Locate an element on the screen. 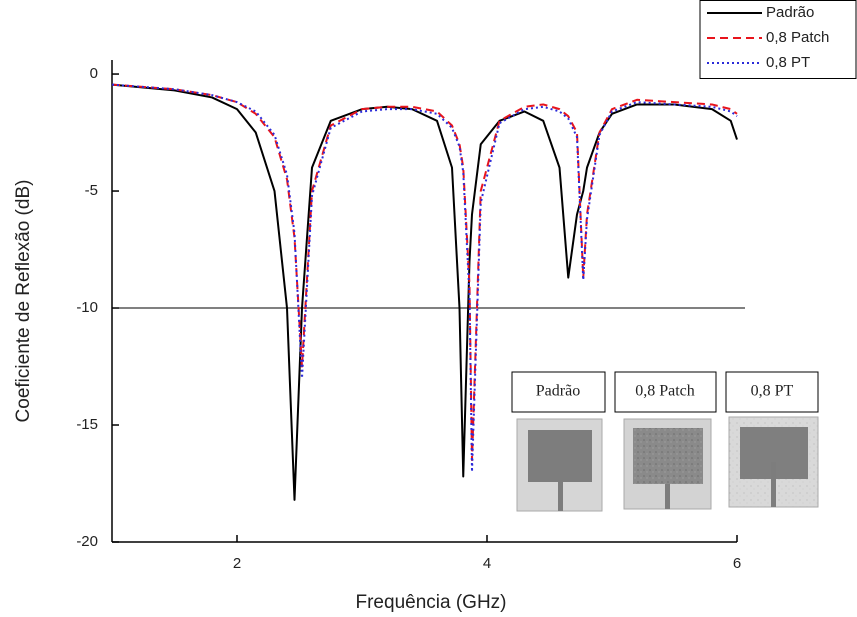  y-tick-label: -5 is located at coordinates (91, 190).